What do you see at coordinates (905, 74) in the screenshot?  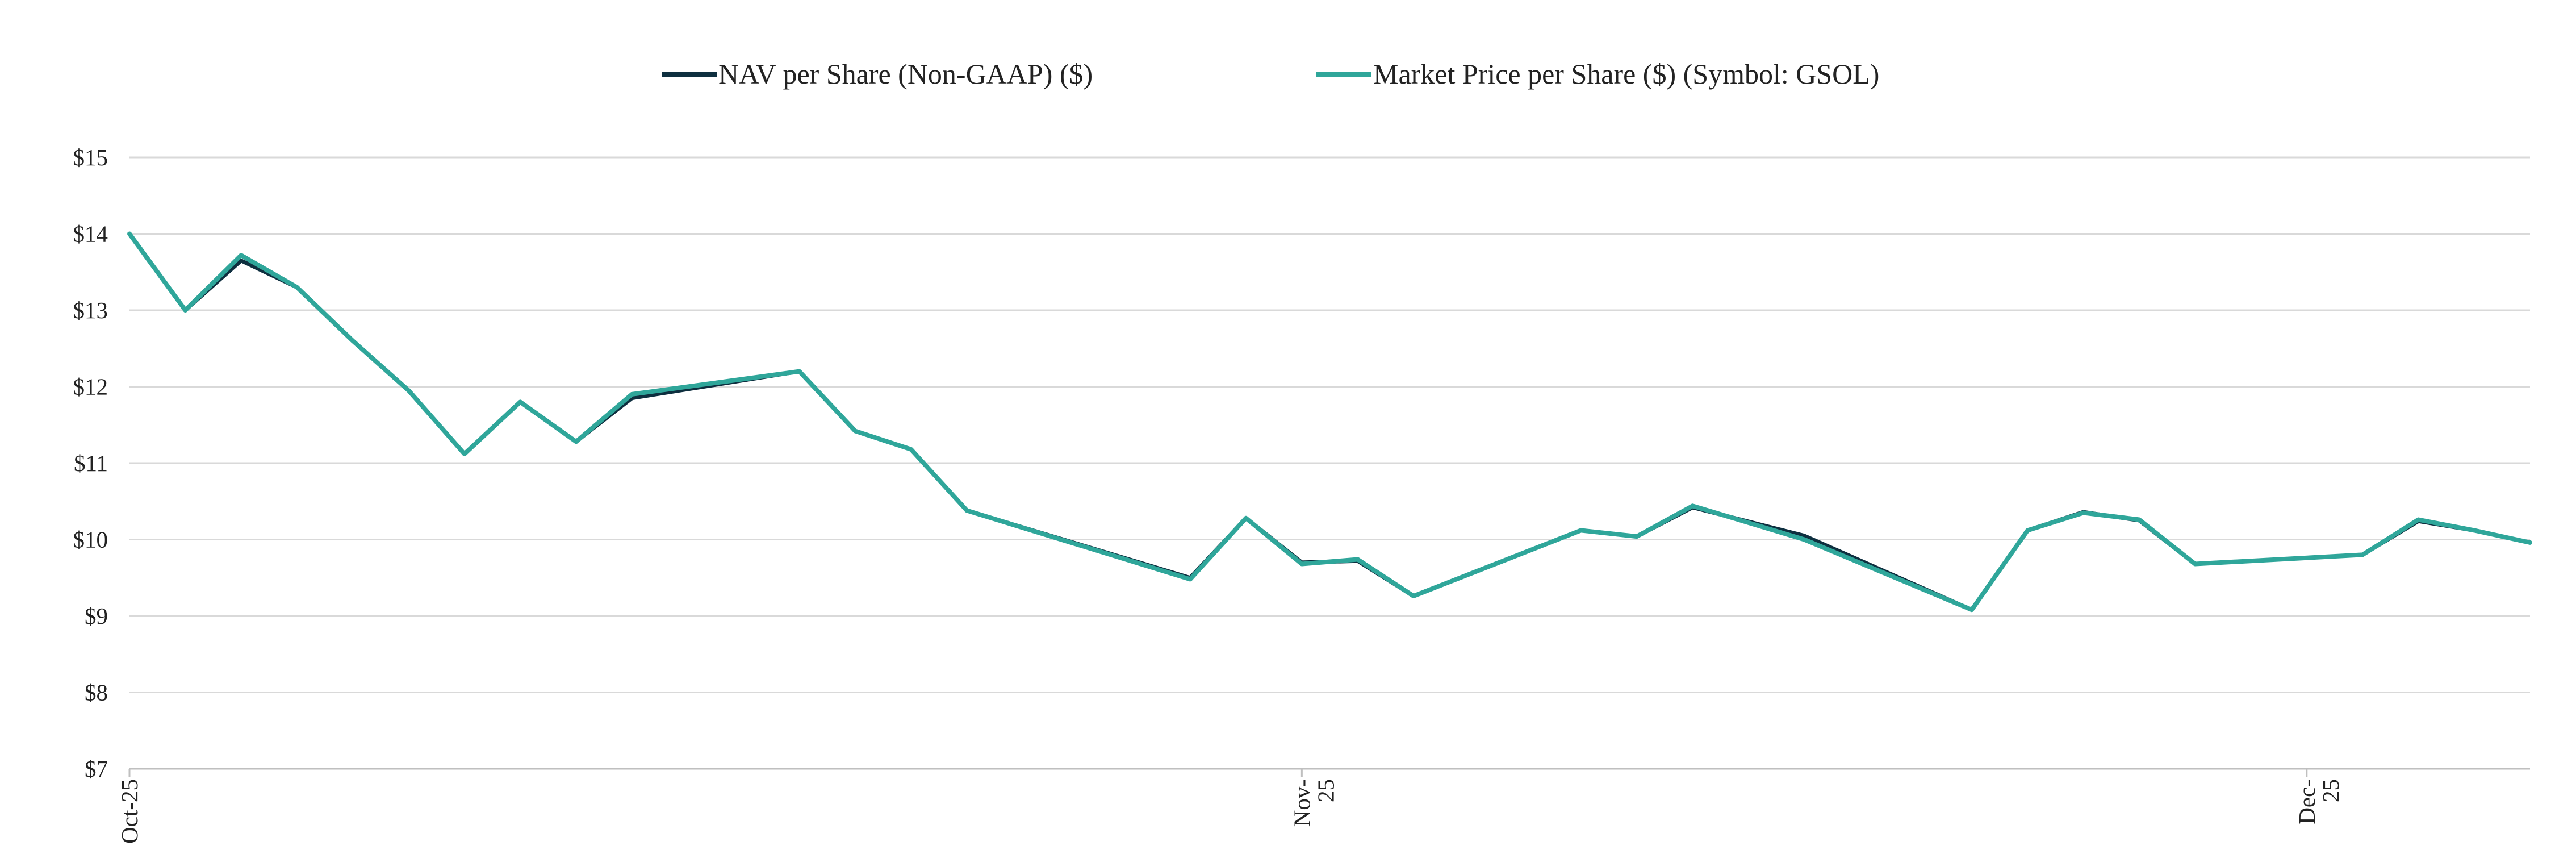 I see `legend-label-nav: NAV per Share (Non-GAAP) ($)` at bounding box center [905, 74].